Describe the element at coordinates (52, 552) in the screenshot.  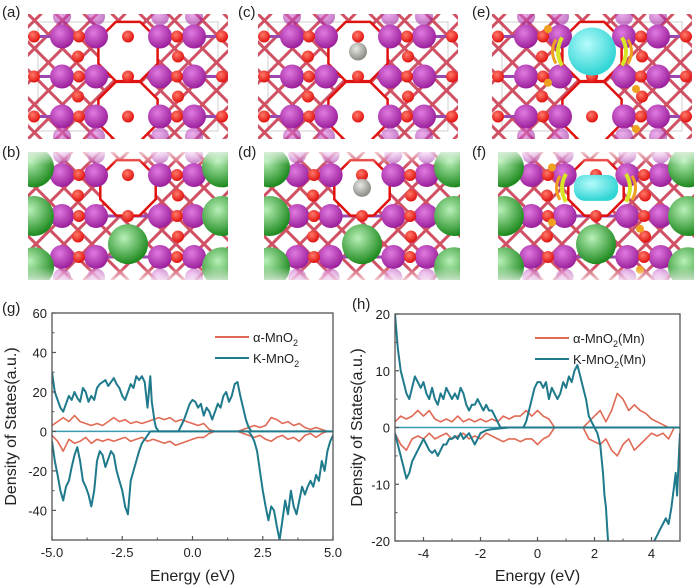
I see `x-tick-label: -5.0` at that location.